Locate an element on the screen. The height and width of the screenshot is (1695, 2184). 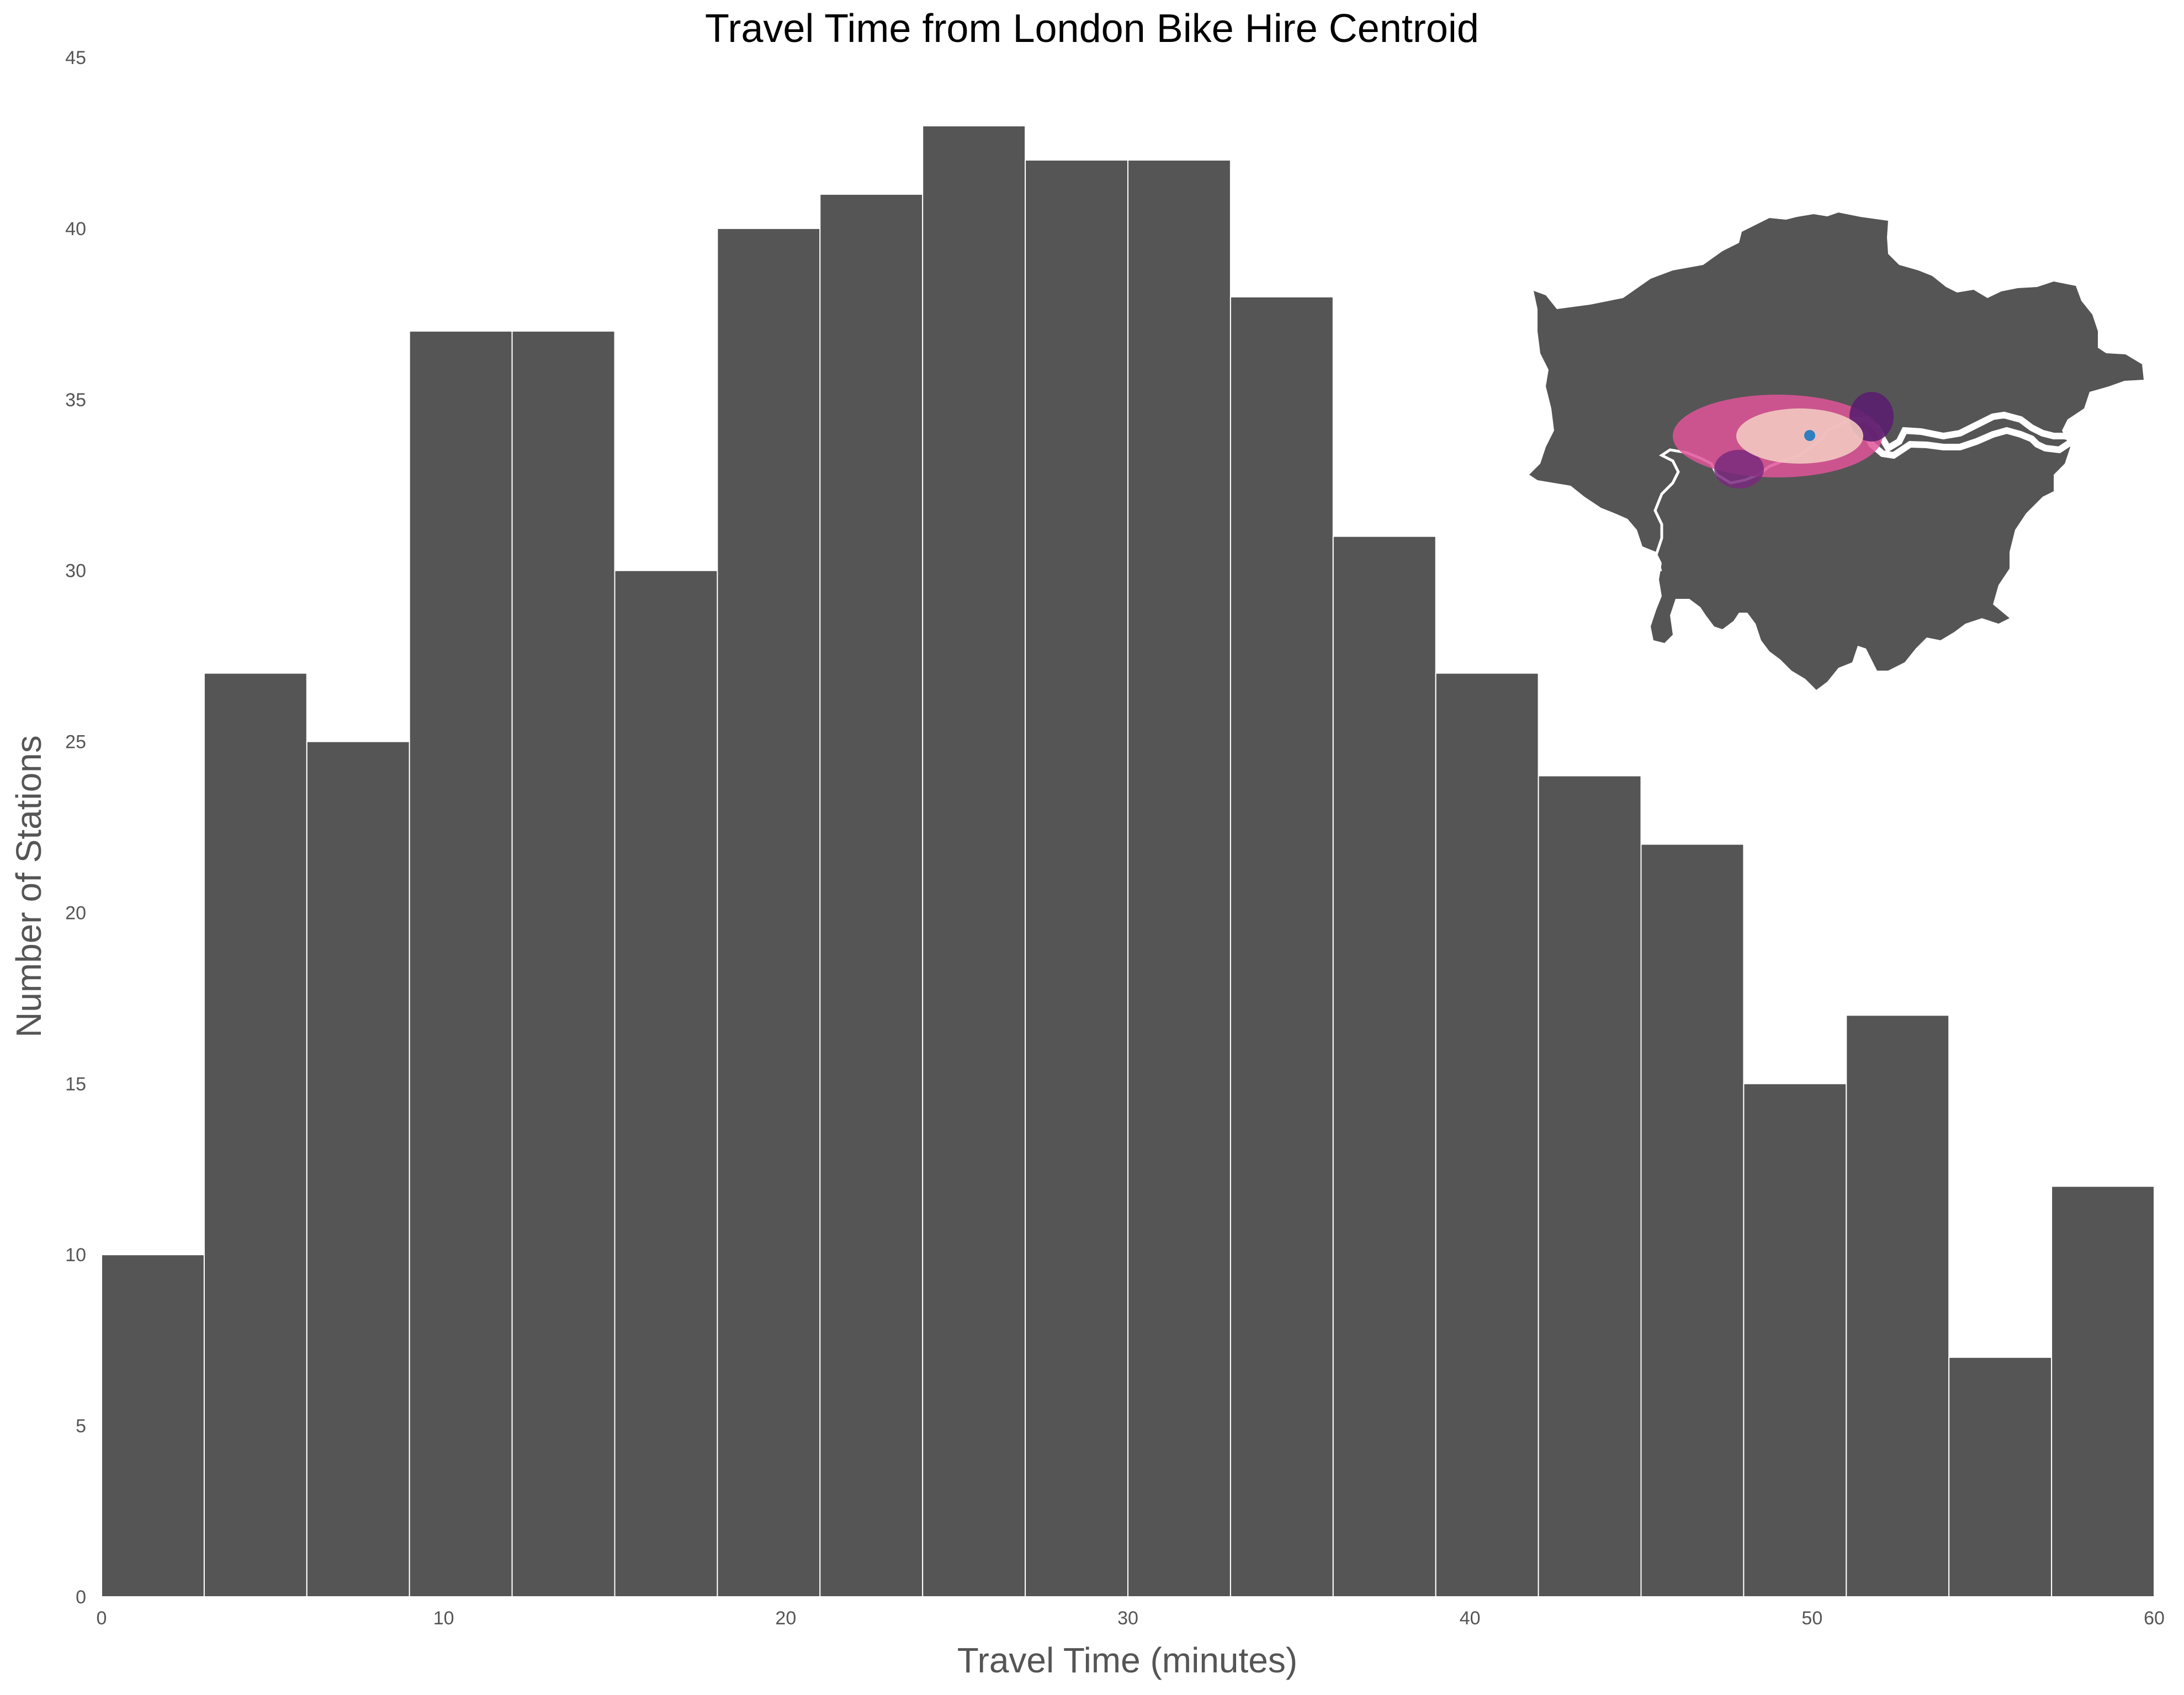
y-tick-label: 15 is located at coordinates (75, 1084).